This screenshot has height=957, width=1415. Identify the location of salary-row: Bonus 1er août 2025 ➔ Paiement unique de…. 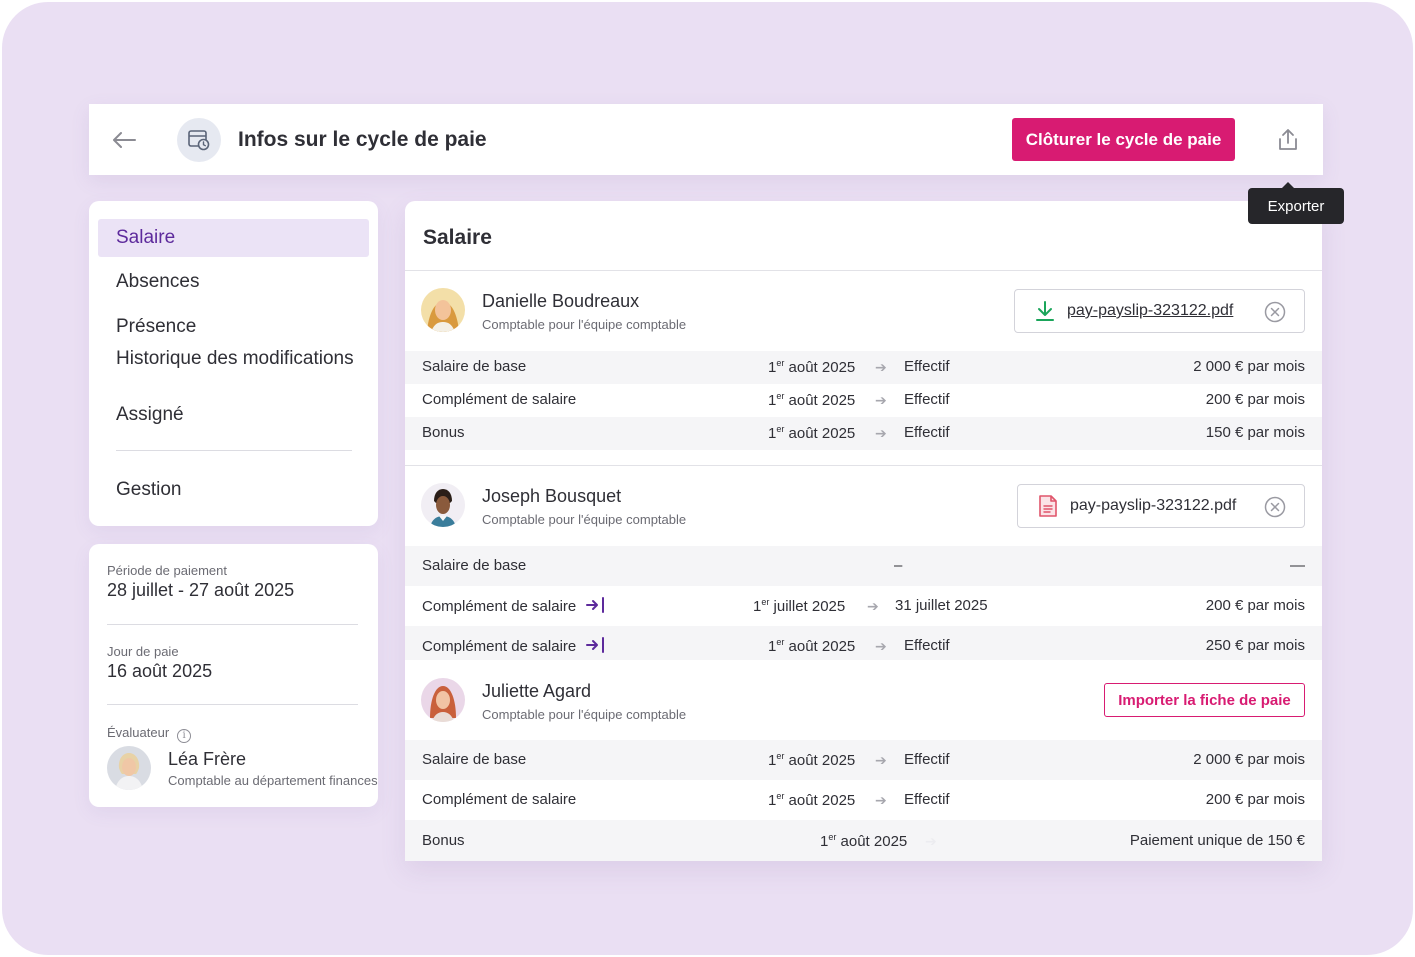
(863, 840).